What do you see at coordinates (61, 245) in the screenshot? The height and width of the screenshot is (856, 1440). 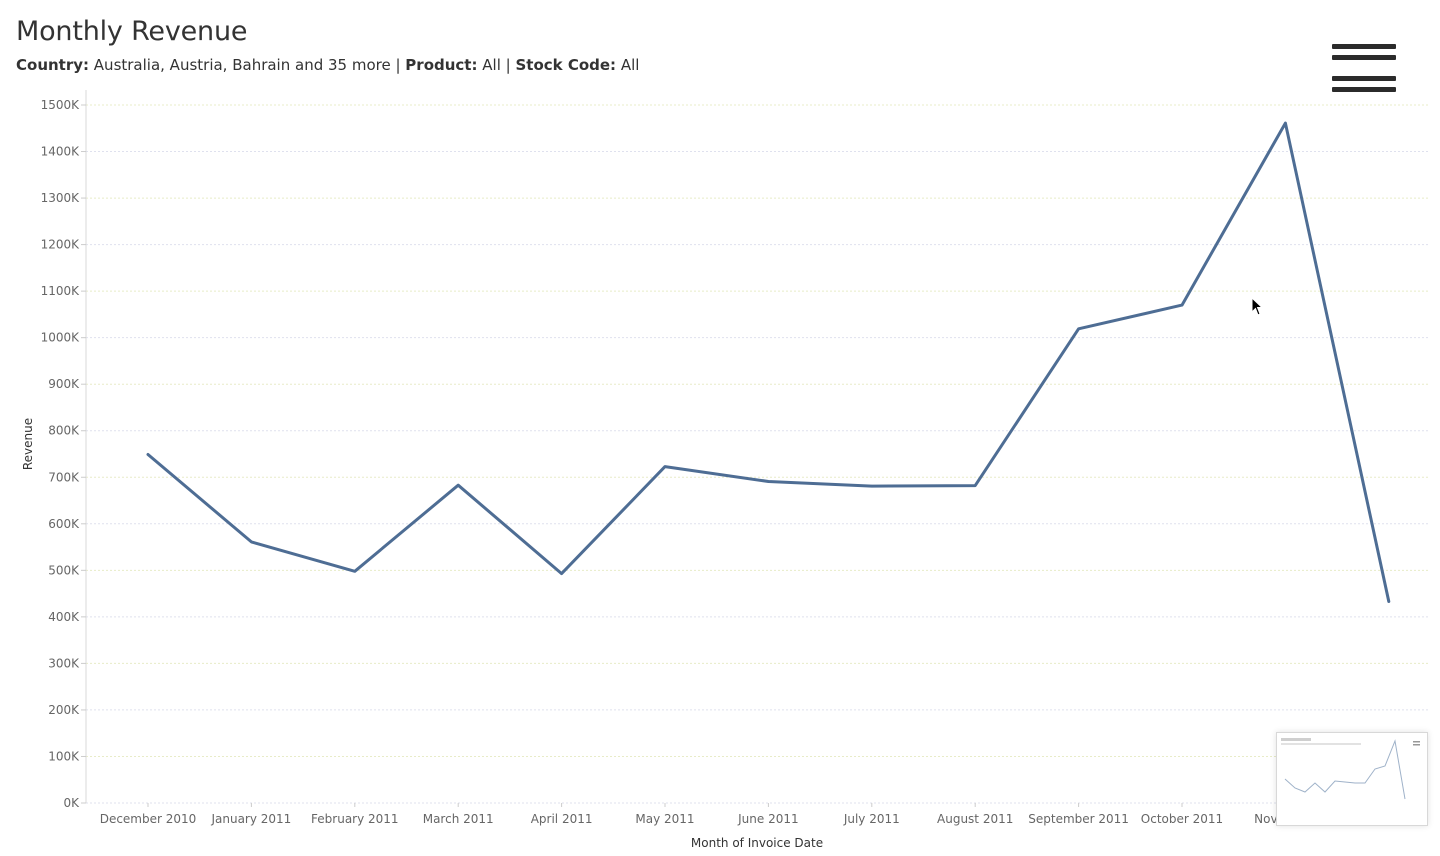 I see `y-tick-label: 1200K` at bounding box center [61, 245].